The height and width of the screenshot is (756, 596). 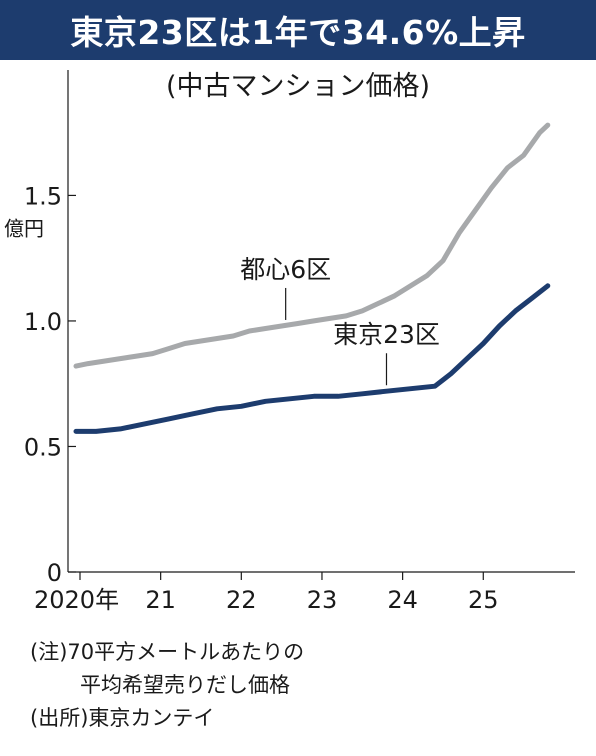 What do you see at coordinates (24, 228) in the screenshot?
I see `y-unit-label: 億円` at bounding box center [24, 228].